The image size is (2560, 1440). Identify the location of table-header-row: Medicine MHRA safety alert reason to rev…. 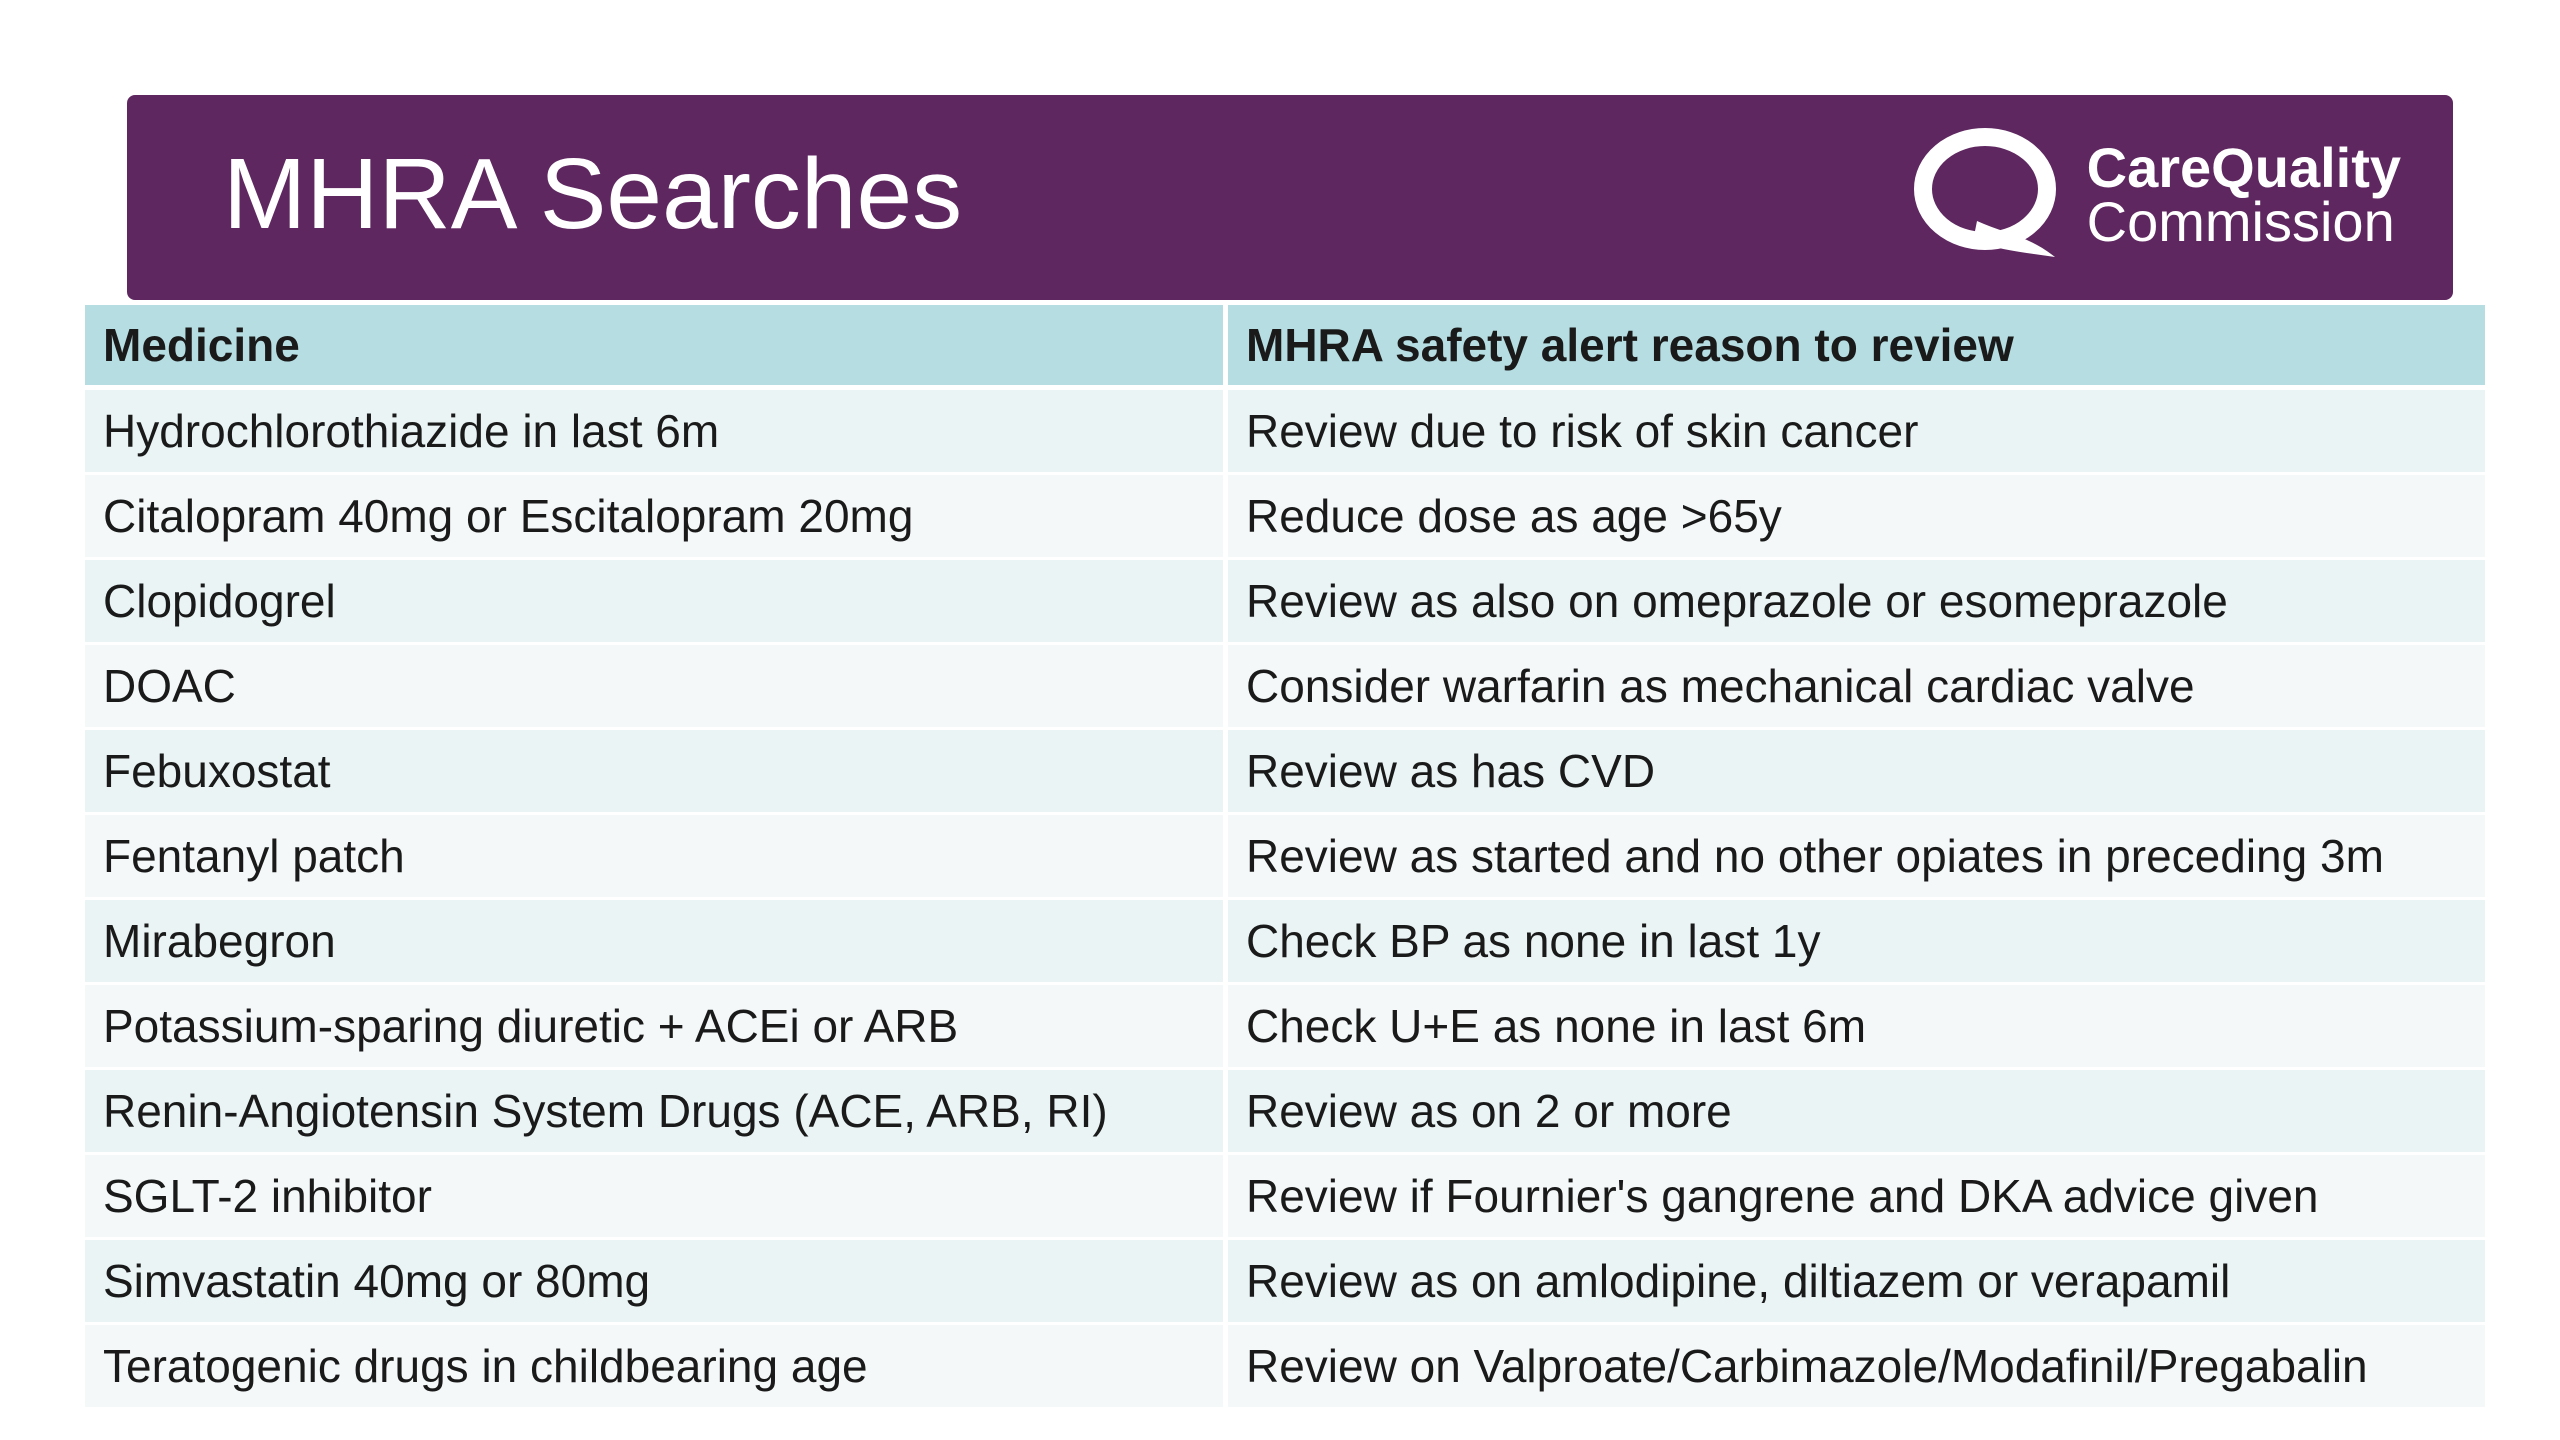
(1285, 347).